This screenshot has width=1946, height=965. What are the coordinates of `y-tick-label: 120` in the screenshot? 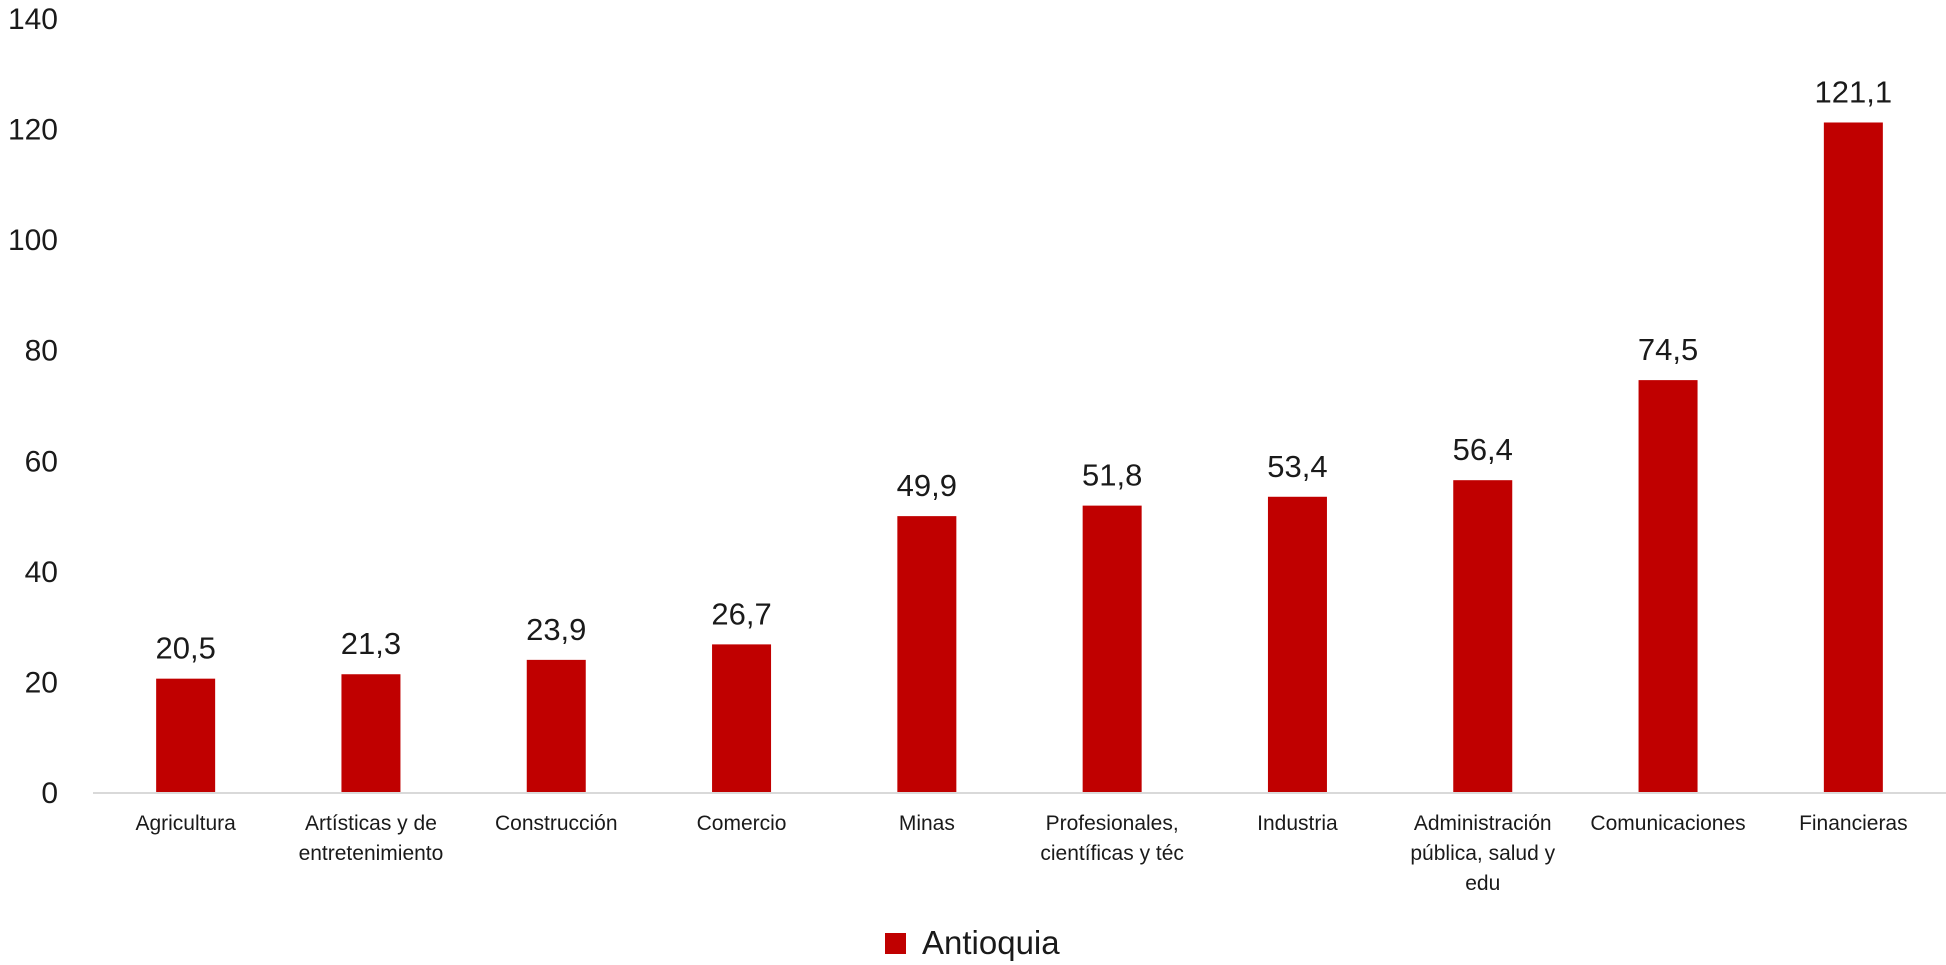 It's located at (33, 130).